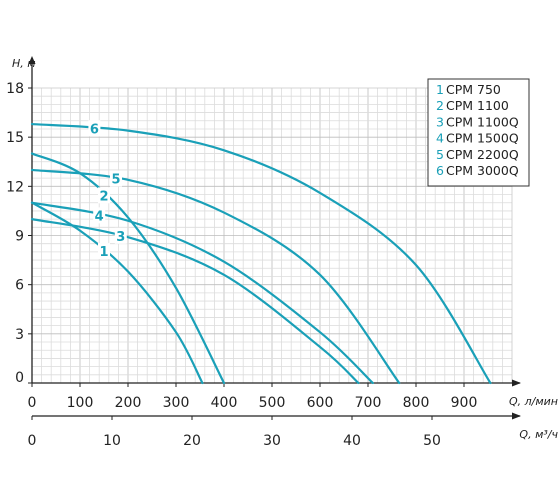 Image resolution: width=560 pixels, height=504 pixels. I want to click on x-tick-label: 200, so click(128, 403).